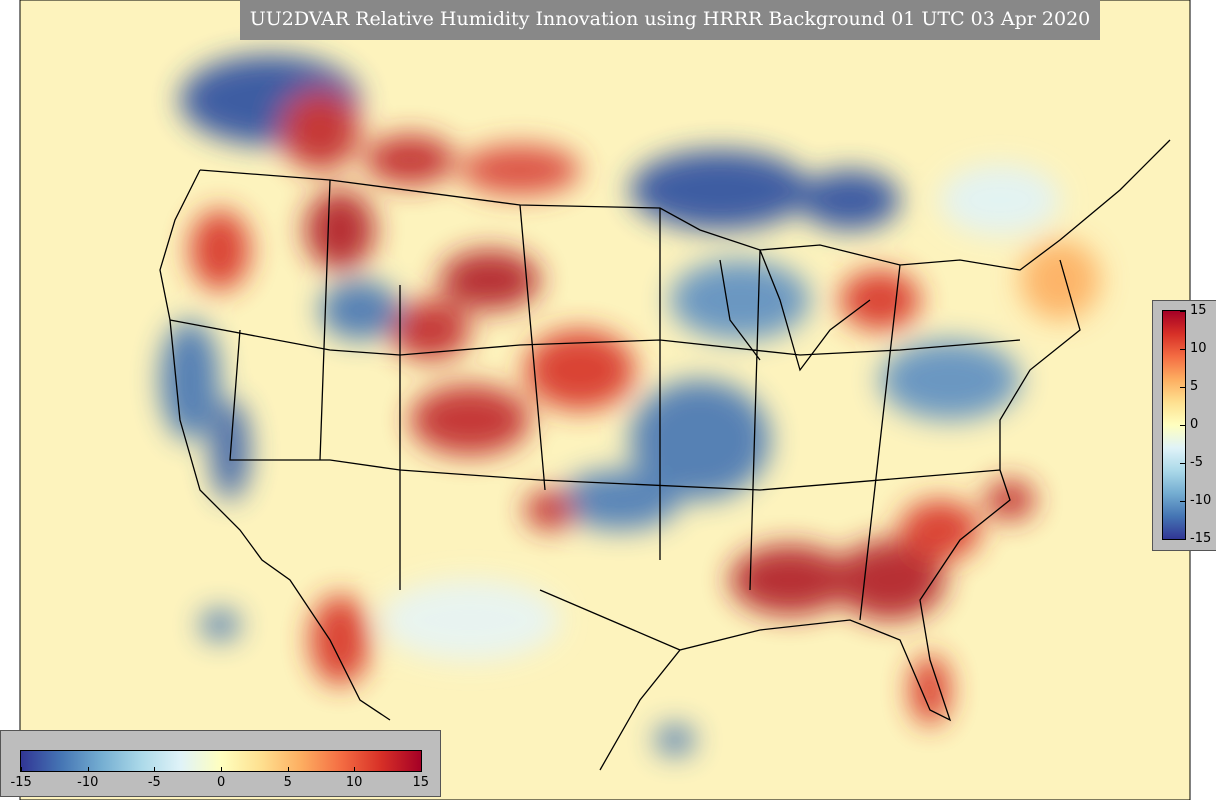  What do you see at coordinates (220, 763) in the screenshot?
I see `colorbar-panel: -15 -10 -5 0 5 10 15` at bounding box center [220, 763].